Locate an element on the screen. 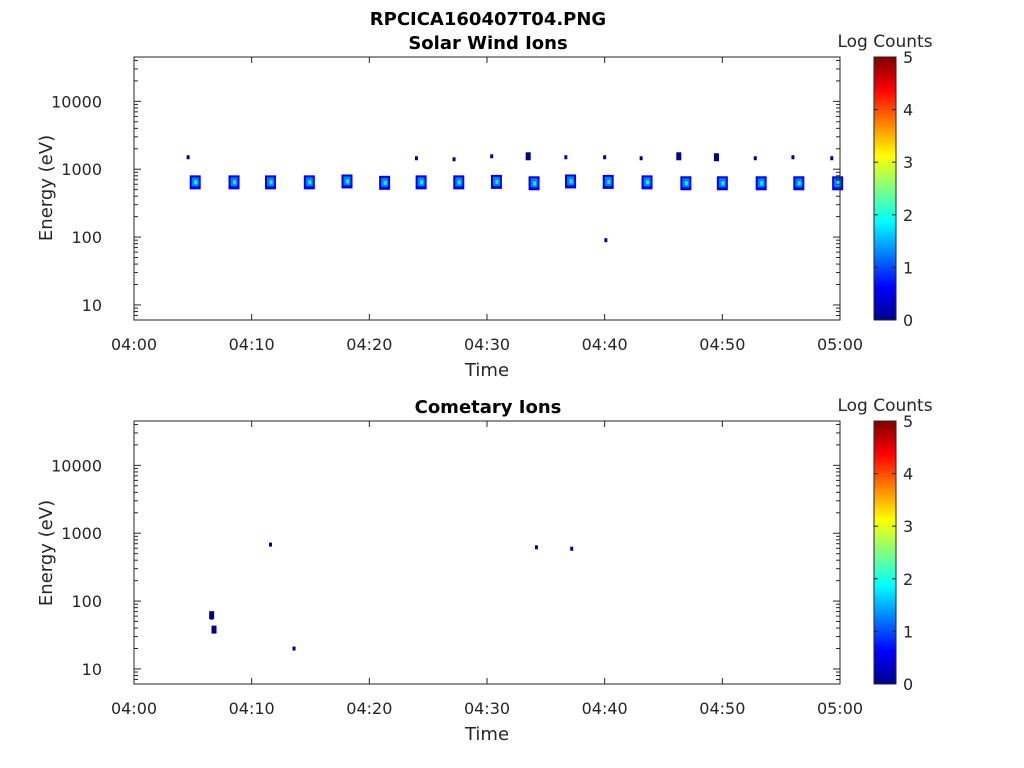 The image size is (1024, 768). panel-title: Cometary Ions is located at coordinates (488, 407).